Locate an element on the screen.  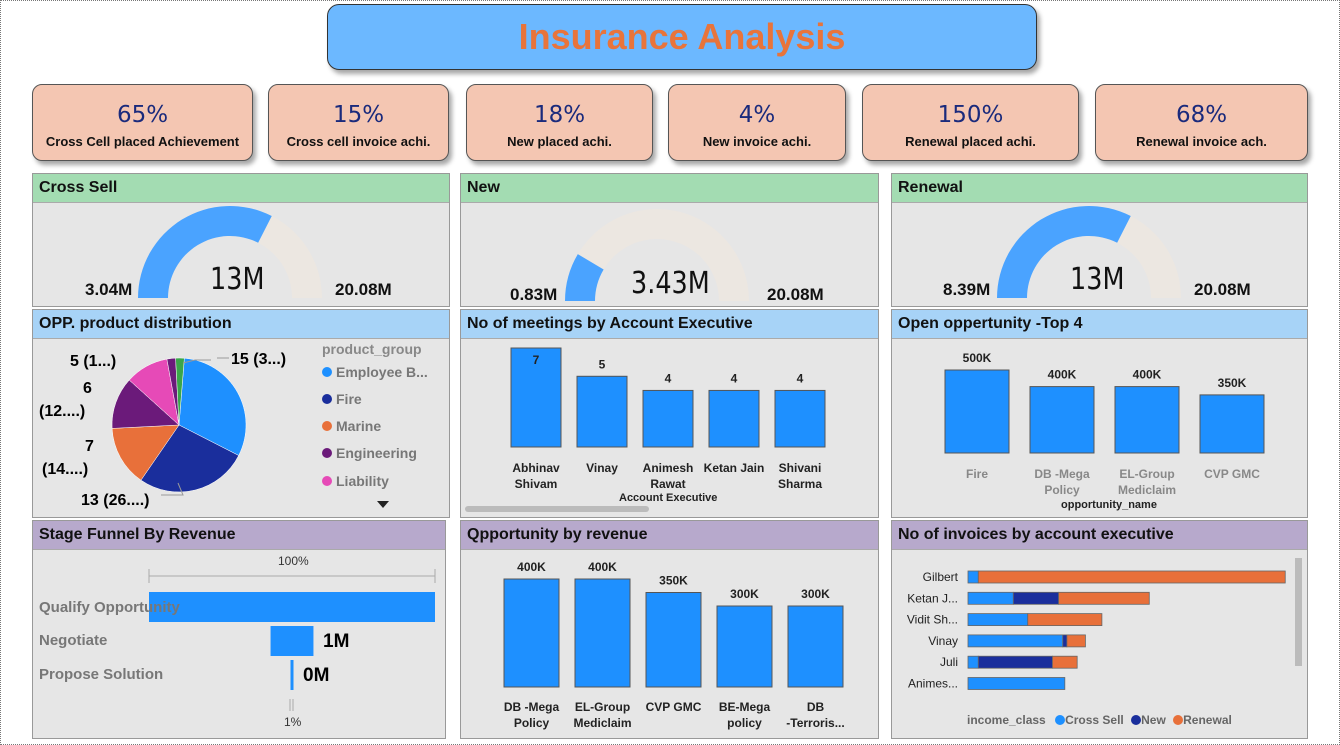
new-gauge-panel: New 0.83M 3.43M 20.08M is located at coordinates (669, 240).